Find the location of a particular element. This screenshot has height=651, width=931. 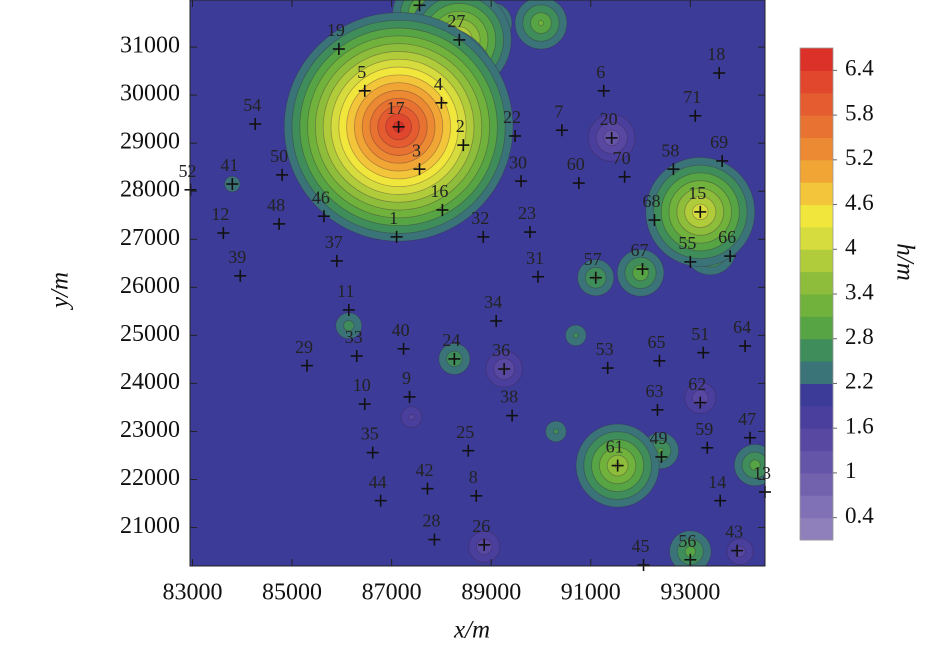

y-tick-label: 31000 is located at coordinates (150, 46).